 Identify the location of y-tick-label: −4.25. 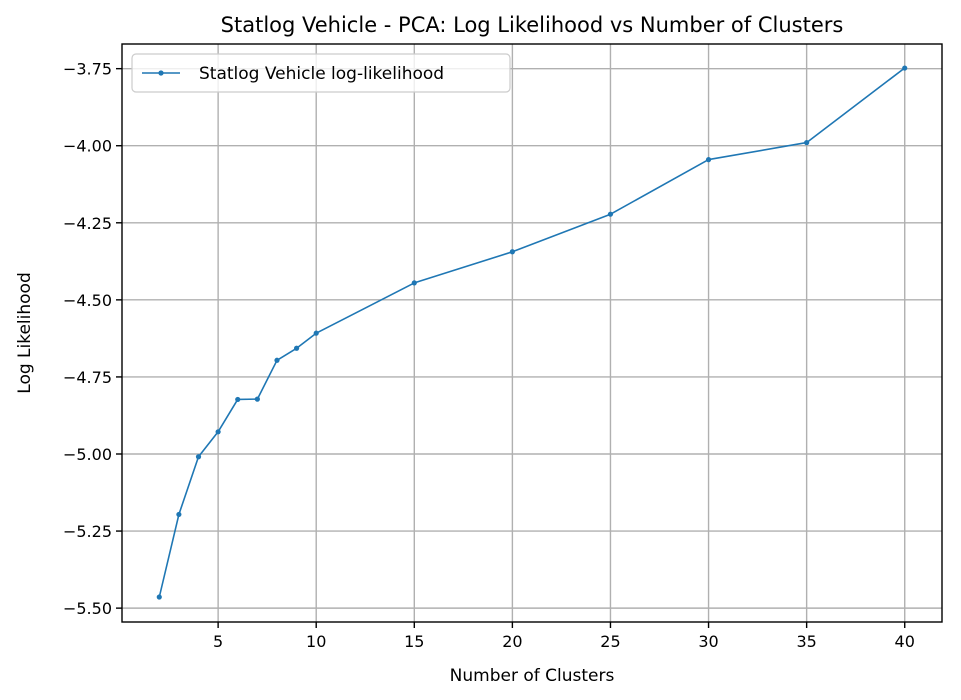
(87, 223).